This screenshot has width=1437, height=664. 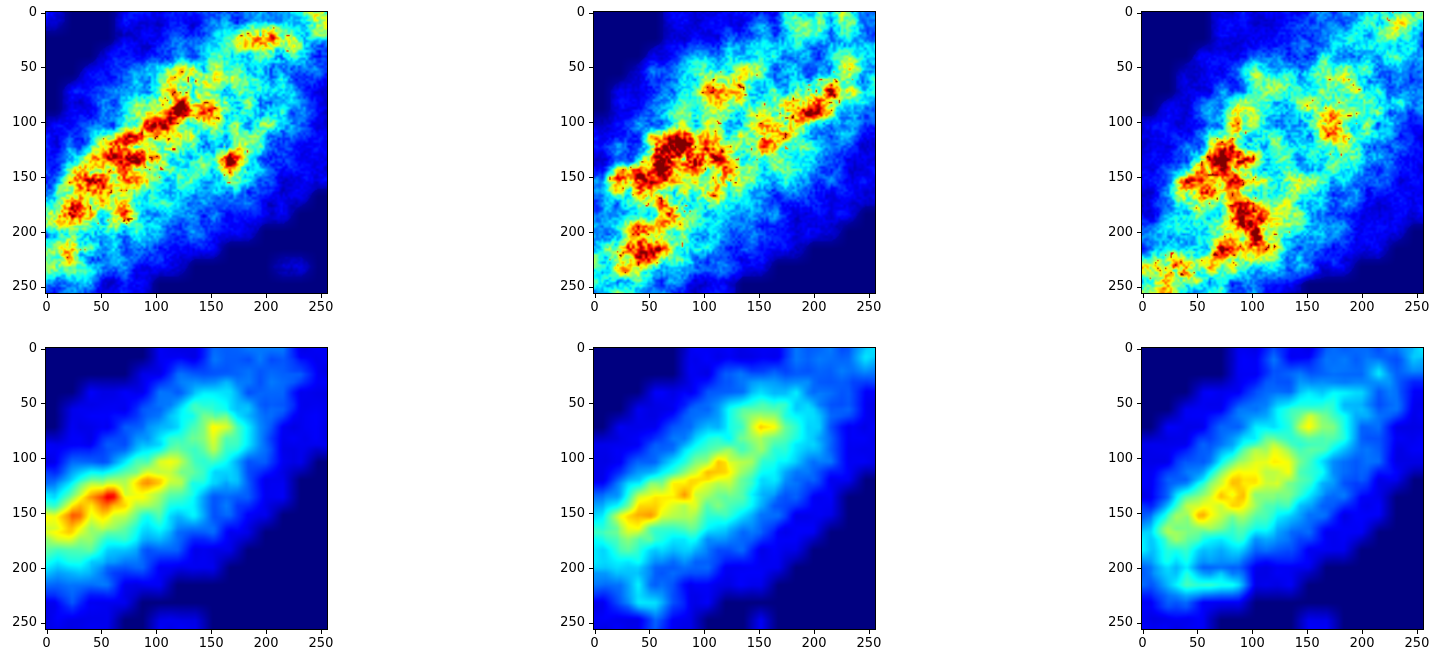 I want to click on heatmap-canvas-bottom-right, so click(x=1282, y=488).